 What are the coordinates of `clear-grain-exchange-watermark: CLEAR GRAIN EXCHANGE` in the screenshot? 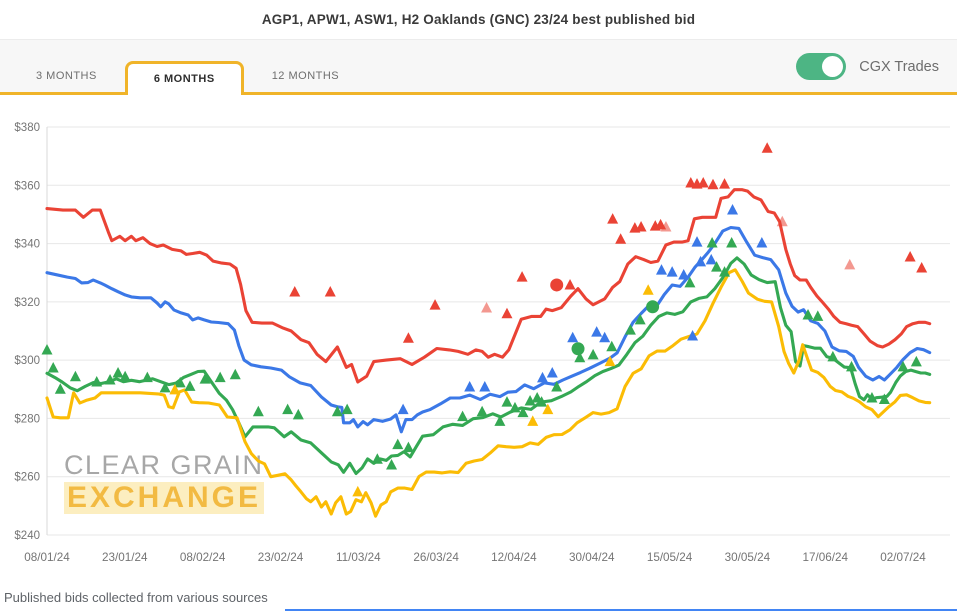 It's located at (164, 482).